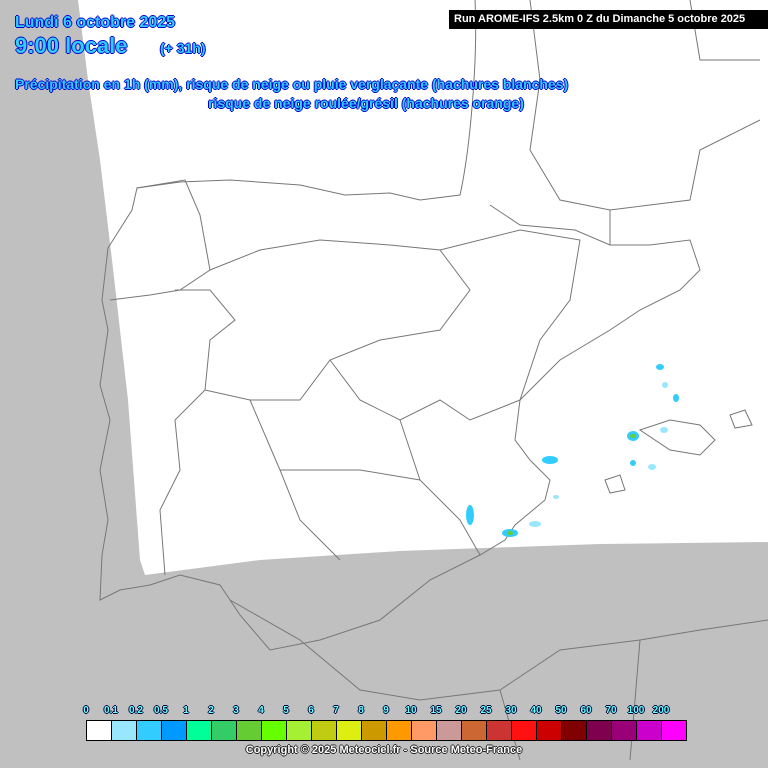 The height and width of the screenshot is (768, 768). Describe the element at coordinates (586, 710) in the screenshot. I see `legend-label: 60` at that location.